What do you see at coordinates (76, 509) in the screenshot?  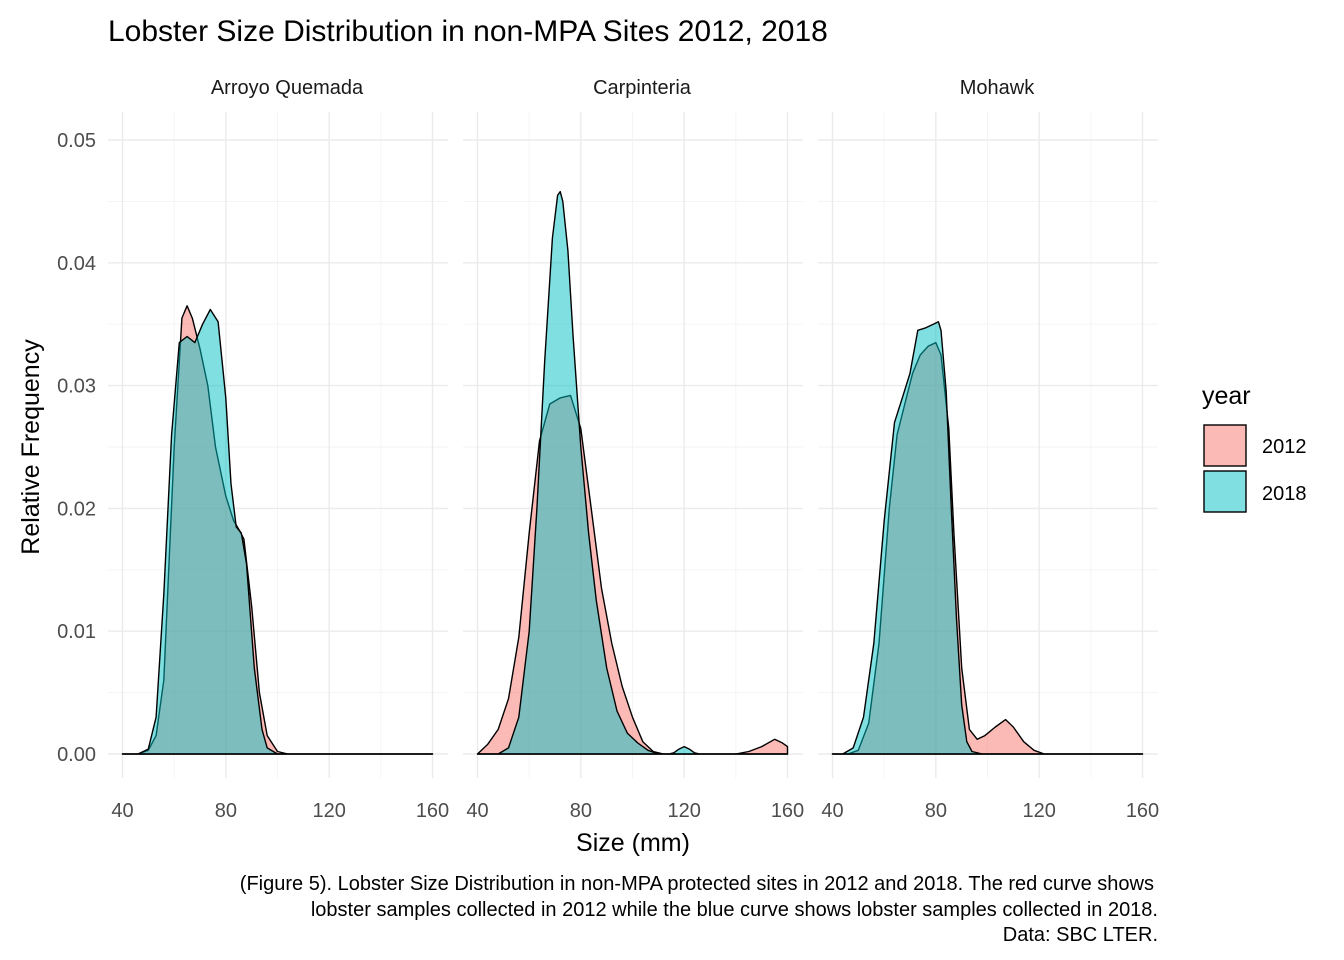 I see `y-tick-label: 0.02` at bounding box center [76, 509].